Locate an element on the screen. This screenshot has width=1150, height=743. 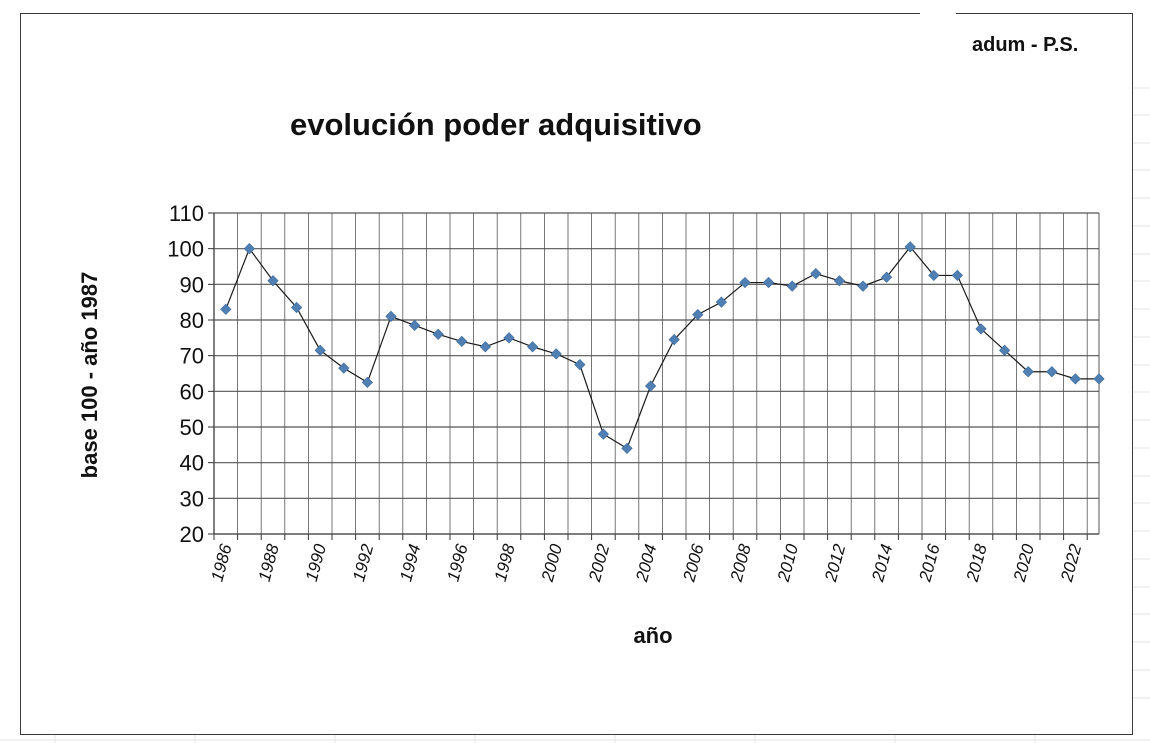
x-tick-label-2004: 2004 is located at coordinates (646, 563).